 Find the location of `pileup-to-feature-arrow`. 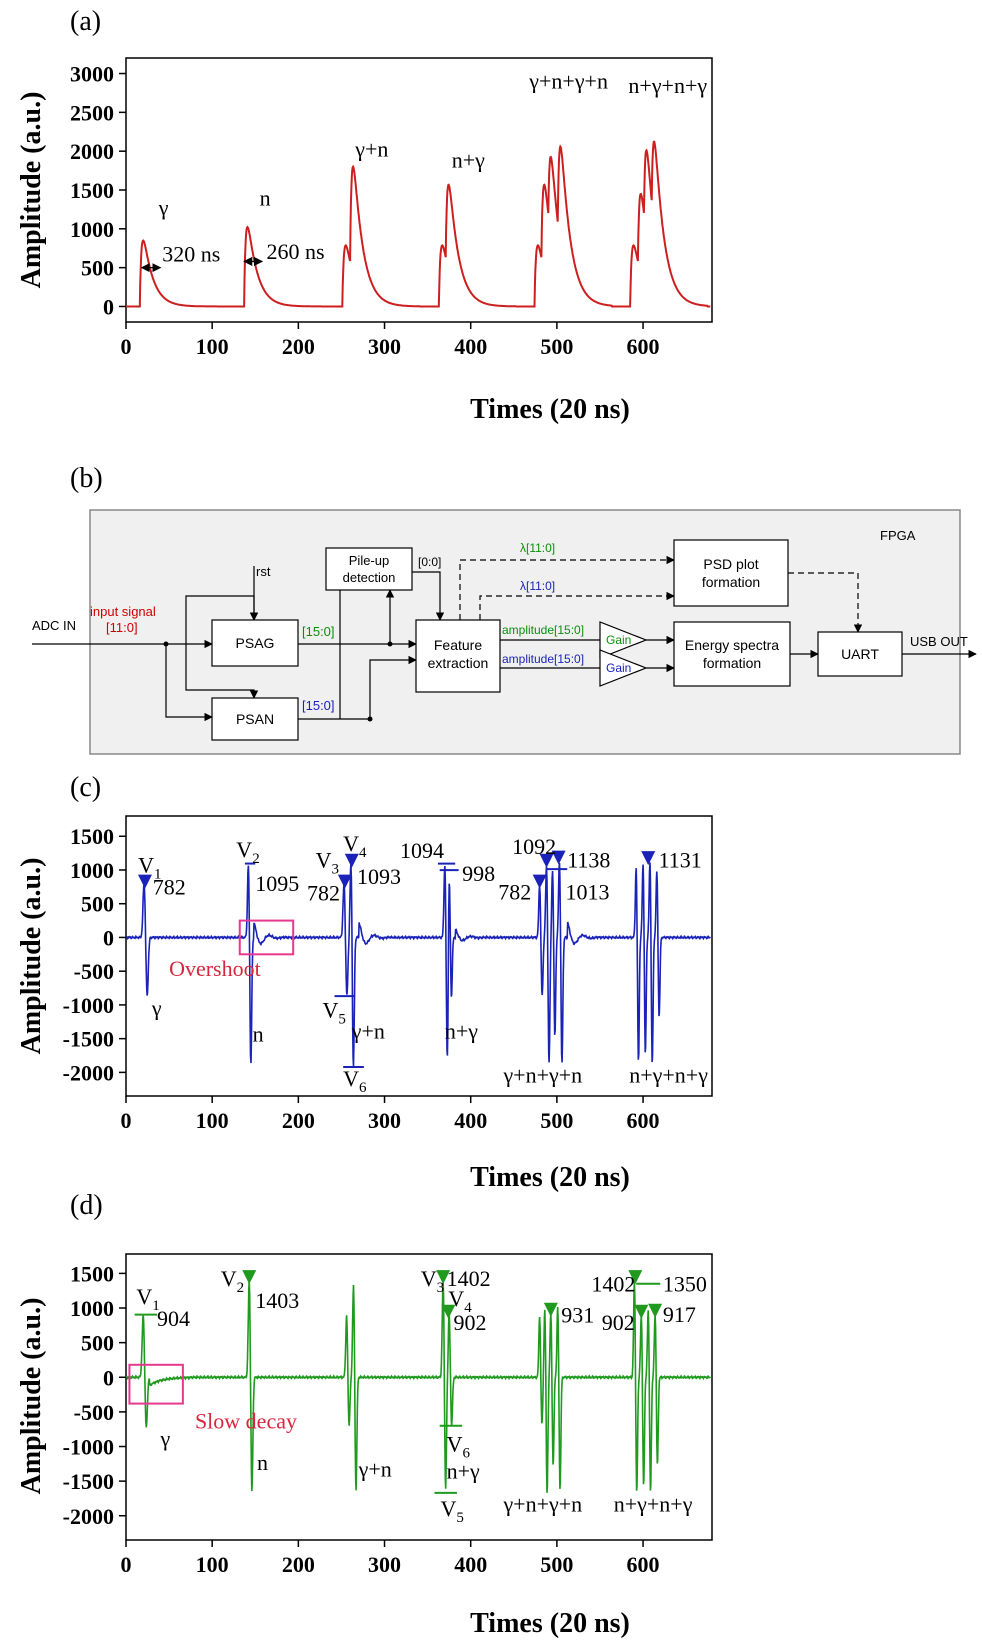

pileup-to-feature-arrow is located at coordinates (428, 596).